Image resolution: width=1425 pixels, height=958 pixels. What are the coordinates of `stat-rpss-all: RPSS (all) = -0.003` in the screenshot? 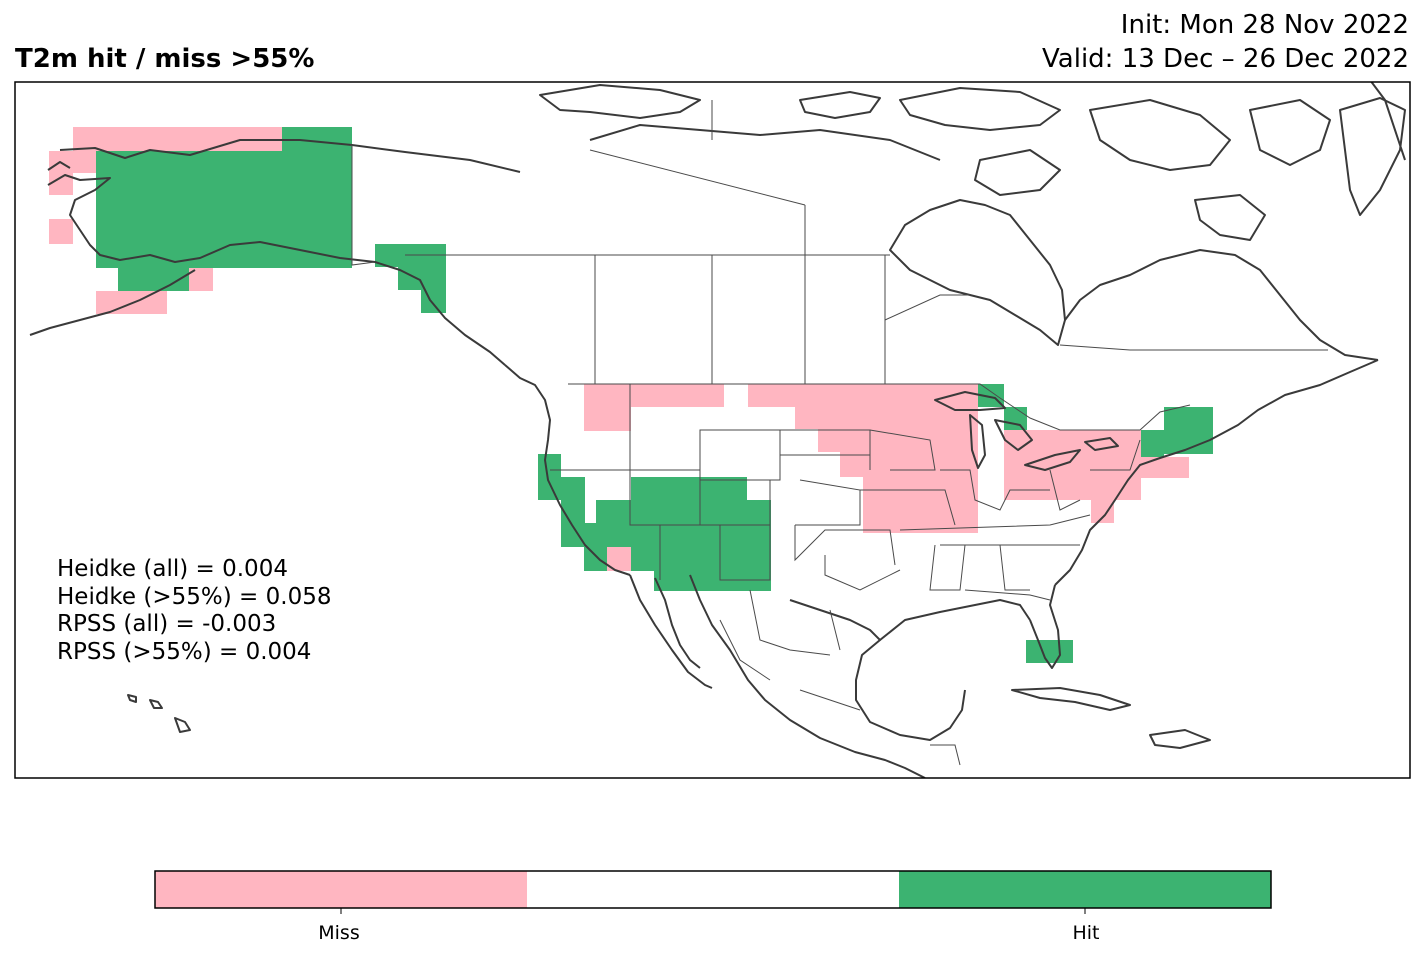 It's located at (167, 624).